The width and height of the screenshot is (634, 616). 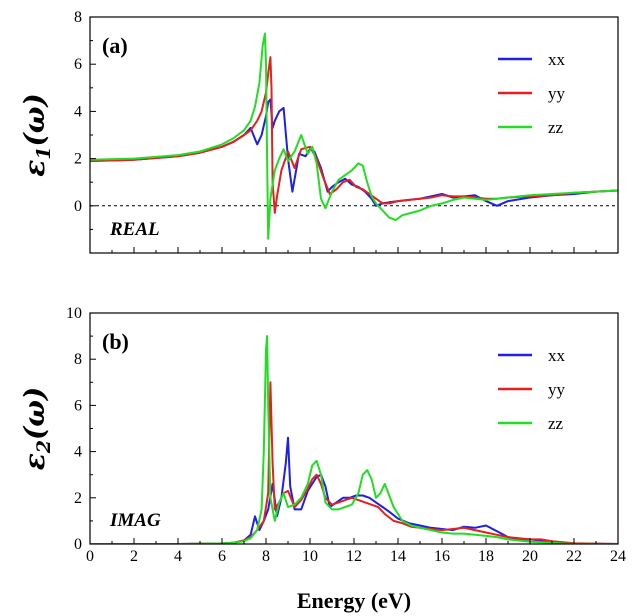 I want to click on x-tick-label: 10, so click(x=310, y=556).